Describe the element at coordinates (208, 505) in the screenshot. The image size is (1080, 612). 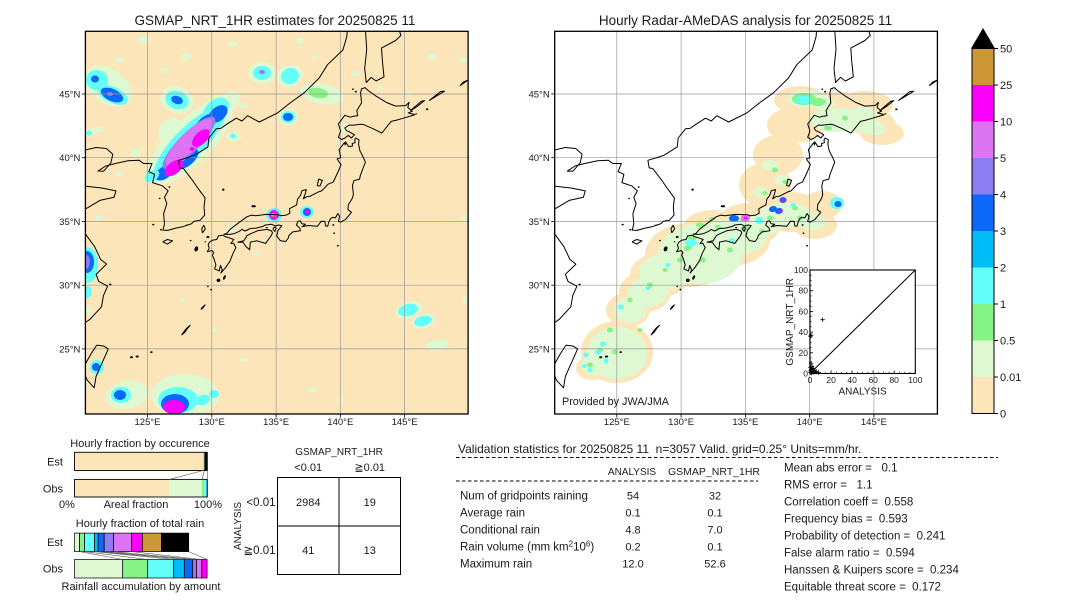
I see `svg-text: 100%` at that location.